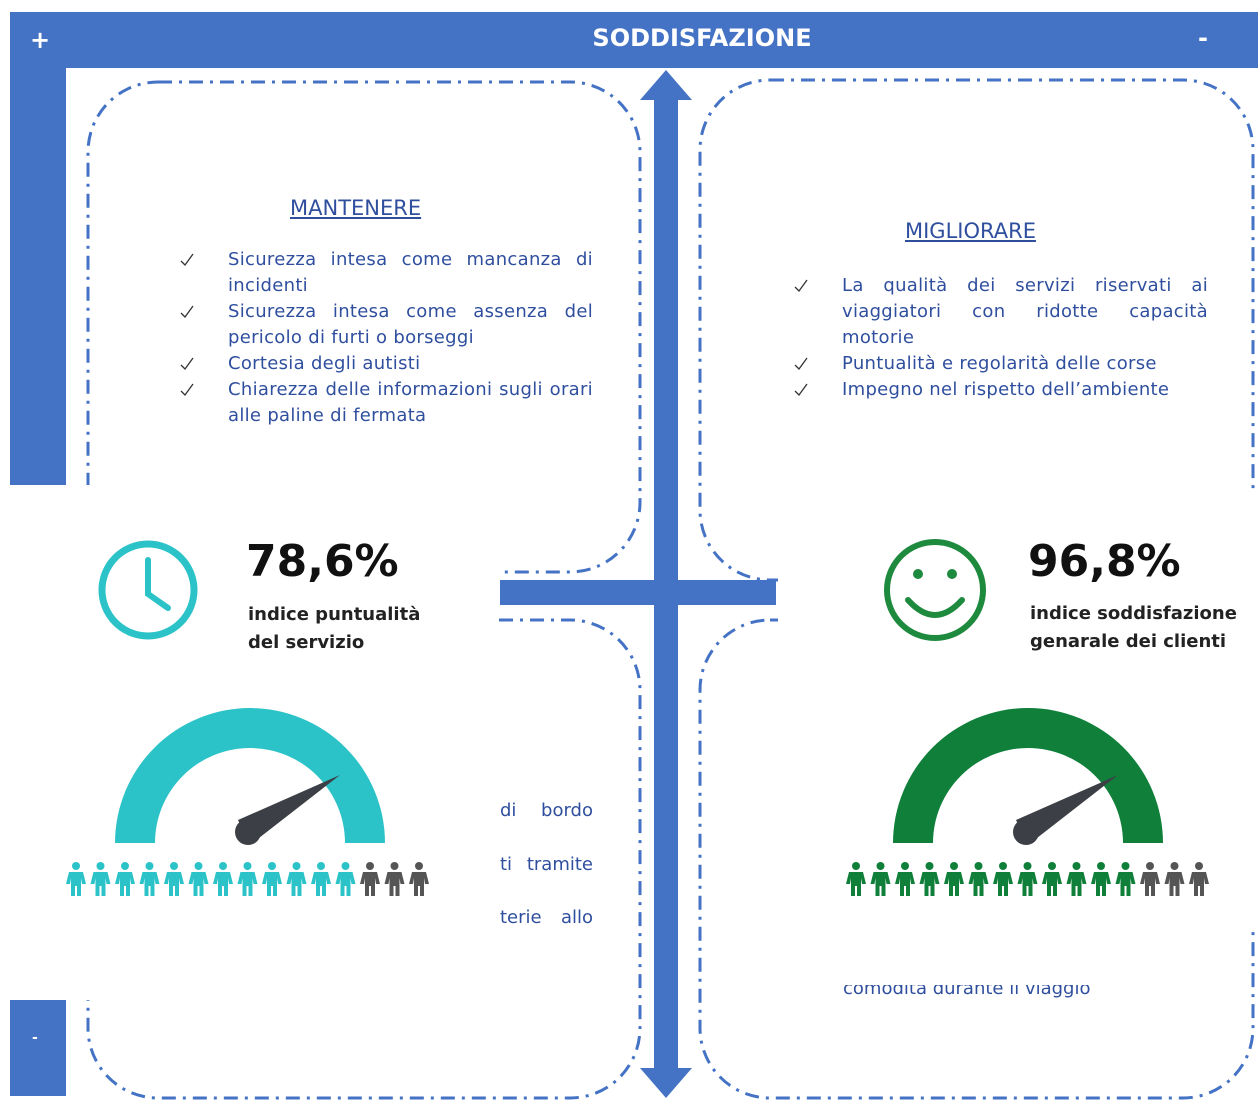  I want to click on smiley-icon, so click(935, 590).